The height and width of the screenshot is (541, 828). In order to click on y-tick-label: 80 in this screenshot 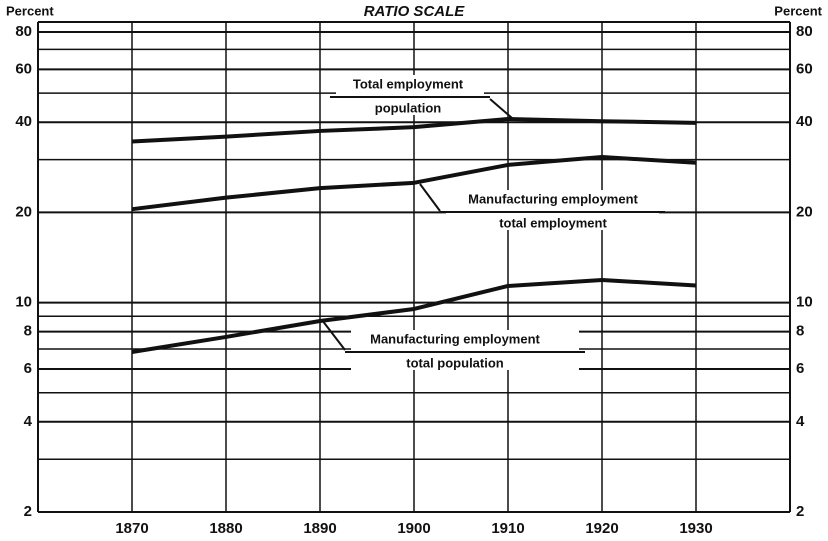, I will do `click(23, 31)`.